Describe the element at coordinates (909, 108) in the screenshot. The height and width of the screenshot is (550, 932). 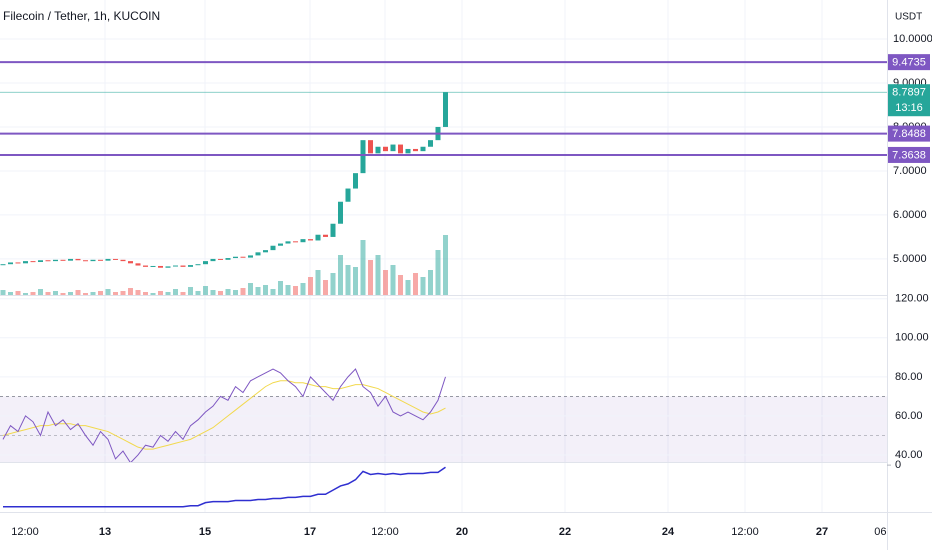
I see `countdown-label: 13:16` at that location.